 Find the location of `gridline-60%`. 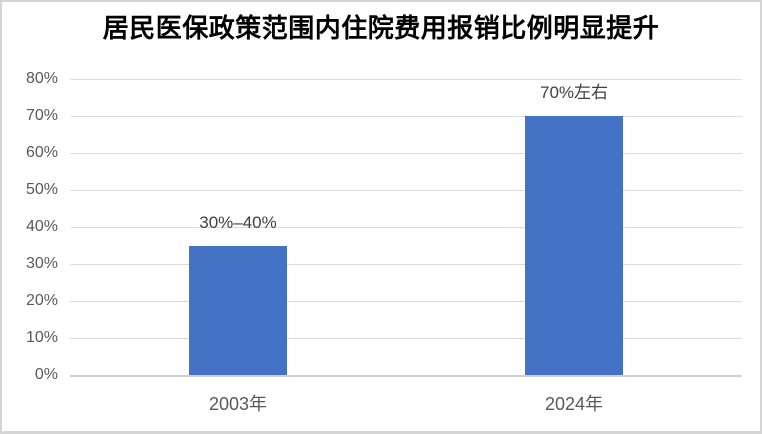

gridline-60% is located at coordinates (406, 153).